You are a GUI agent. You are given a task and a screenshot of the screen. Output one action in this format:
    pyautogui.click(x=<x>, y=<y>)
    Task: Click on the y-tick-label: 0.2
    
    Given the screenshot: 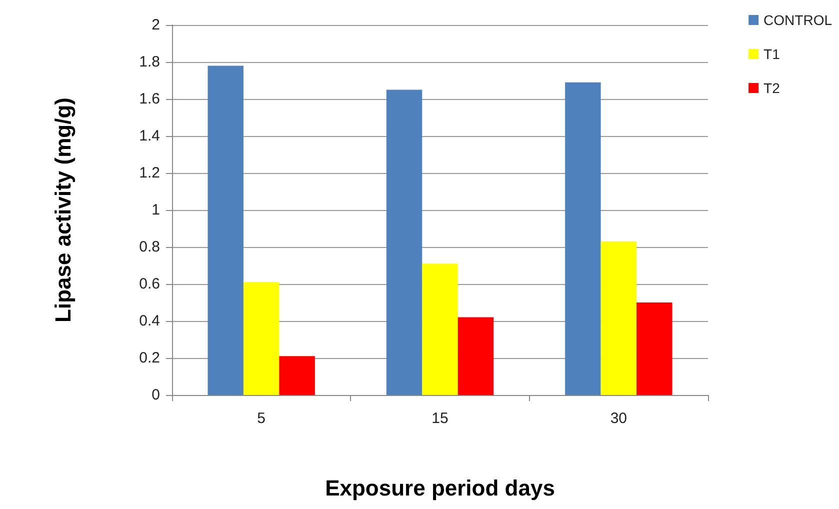 What is the action you would take?
    pyautogui.click(x=149, y=358)
    